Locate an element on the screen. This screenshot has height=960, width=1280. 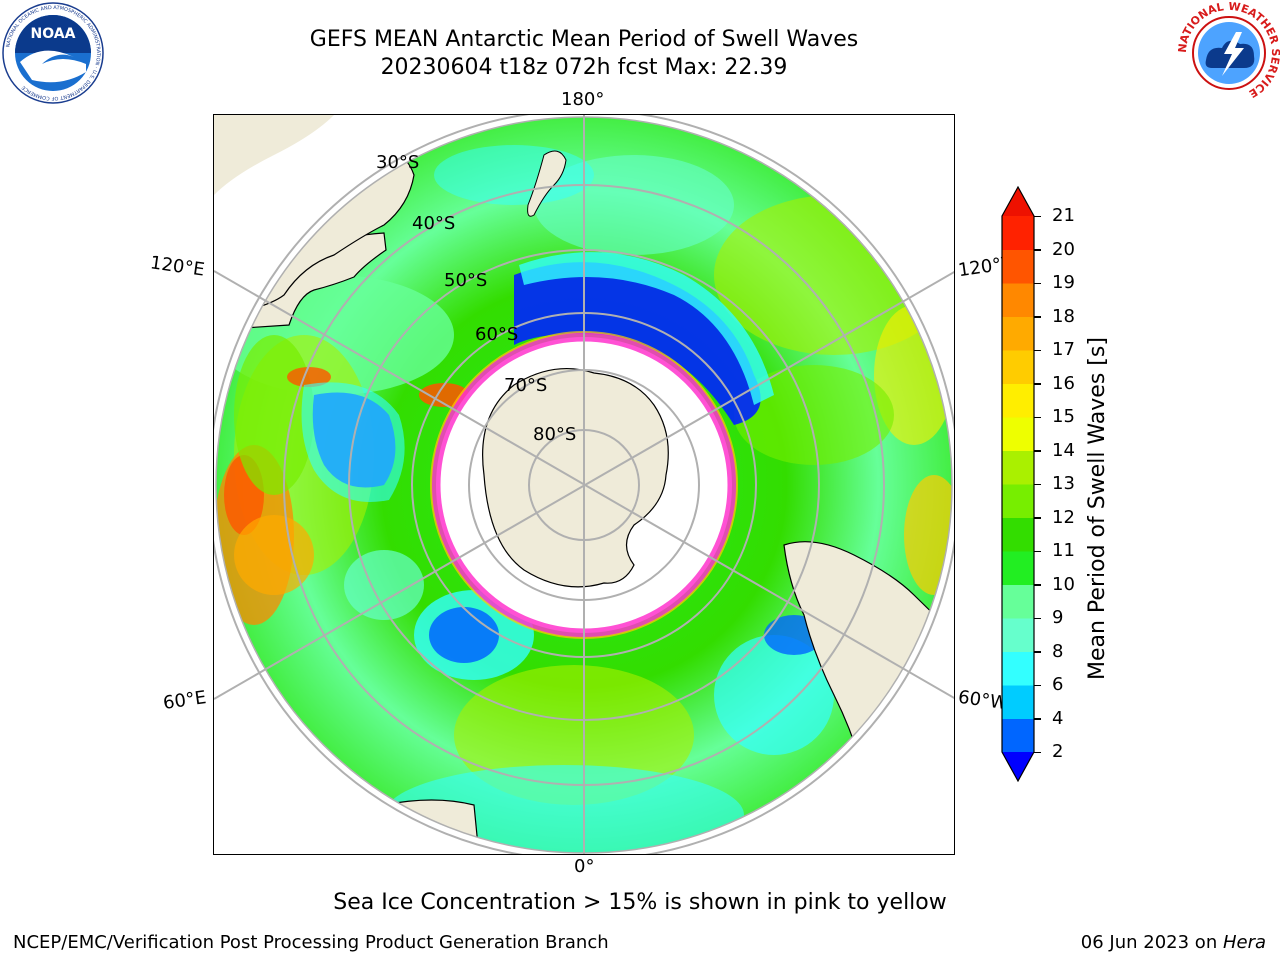
credit-date-text: 06 Jun 2023 on is located at coordinates (1151, 942).